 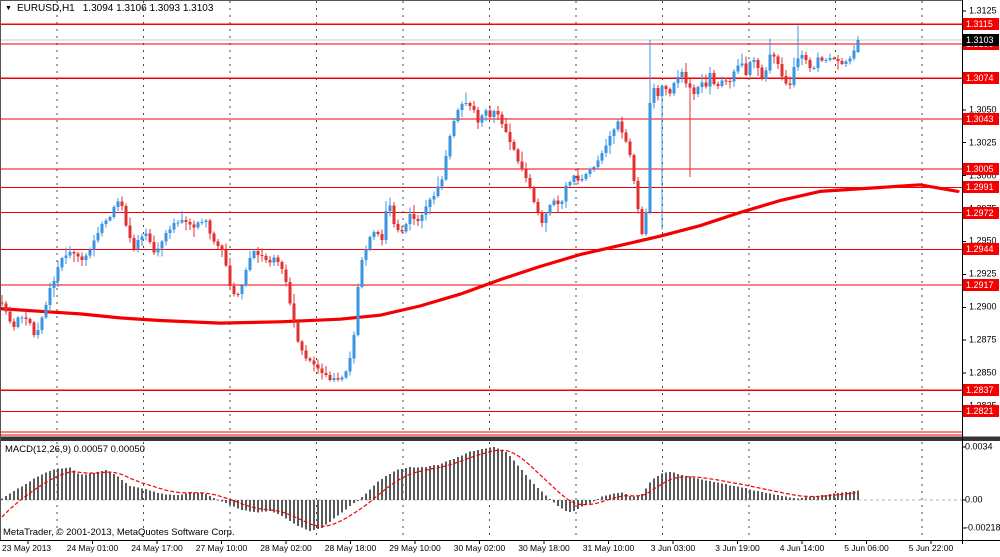 I want to click on time-label: 3 Jun 03:00, so click(x=673, y=548).